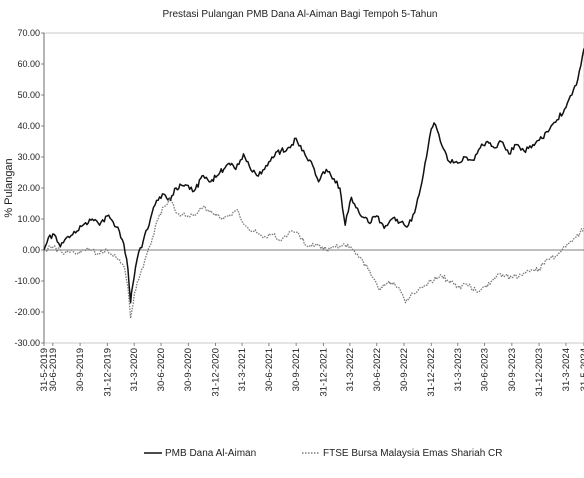 This screenshot has width=584, height=478. What do you see at coordinates (107, 372) in the screenshot?
I see `x-tick-label: 31-12-2019` at bounding box center [107, 372].